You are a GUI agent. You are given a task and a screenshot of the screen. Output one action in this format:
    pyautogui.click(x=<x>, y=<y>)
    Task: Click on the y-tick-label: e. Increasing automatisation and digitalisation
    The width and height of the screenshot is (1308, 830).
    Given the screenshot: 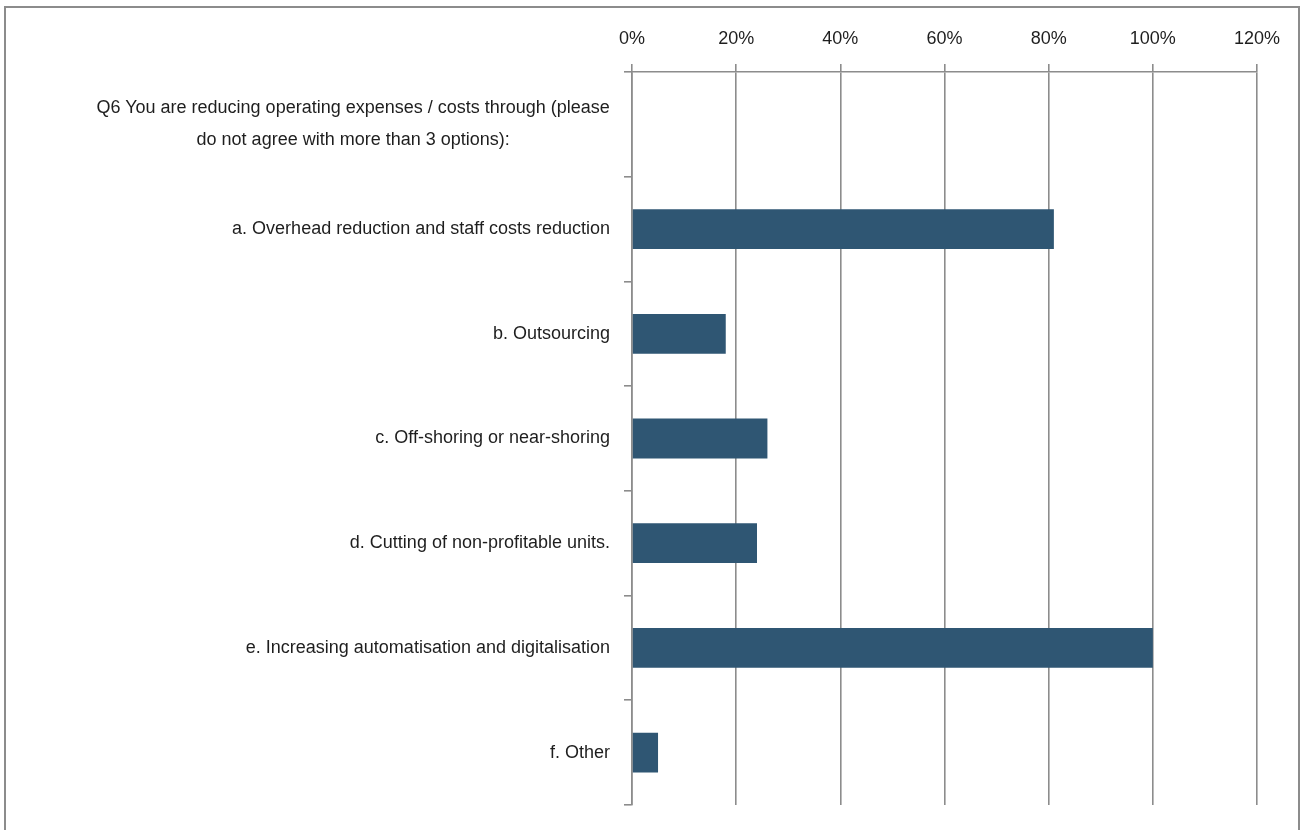 What is the action you would take?
    pyautogui.click(x=427, y=646)
    